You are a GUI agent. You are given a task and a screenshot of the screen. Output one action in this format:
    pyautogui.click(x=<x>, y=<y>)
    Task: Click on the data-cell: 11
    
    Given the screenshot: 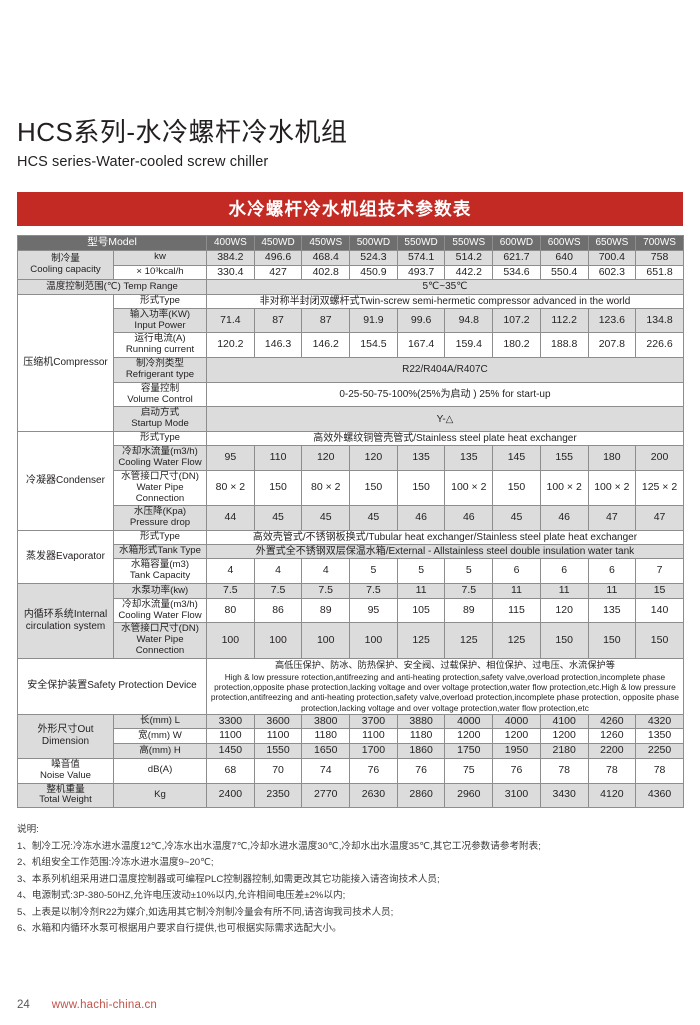 What is the action you would take?
    pyautogui.click(x=516, y=591)
    